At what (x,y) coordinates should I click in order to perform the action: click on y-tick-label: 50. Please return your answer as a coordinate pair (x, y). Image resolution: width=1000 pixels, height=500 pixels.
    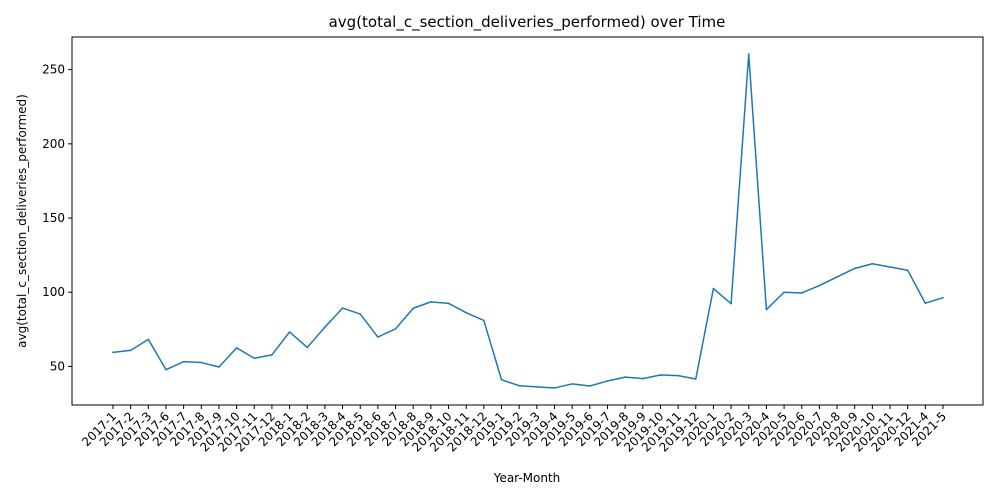
    Looking at the image, I should click on (57, 366).